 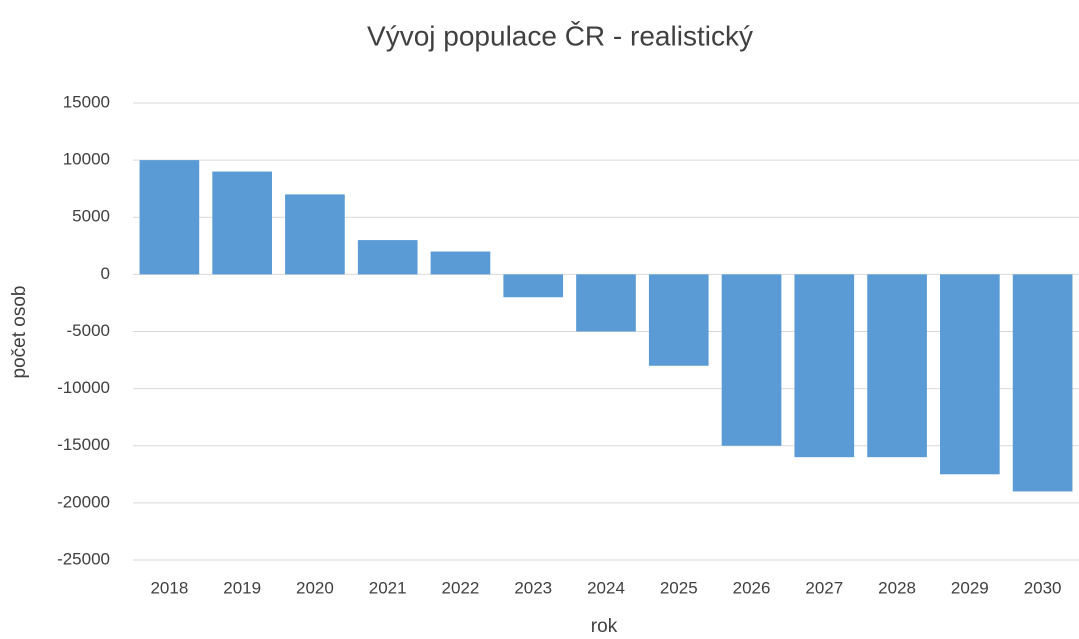 I want to click on x-tick-label: 2026, so click(x=752, y=587).